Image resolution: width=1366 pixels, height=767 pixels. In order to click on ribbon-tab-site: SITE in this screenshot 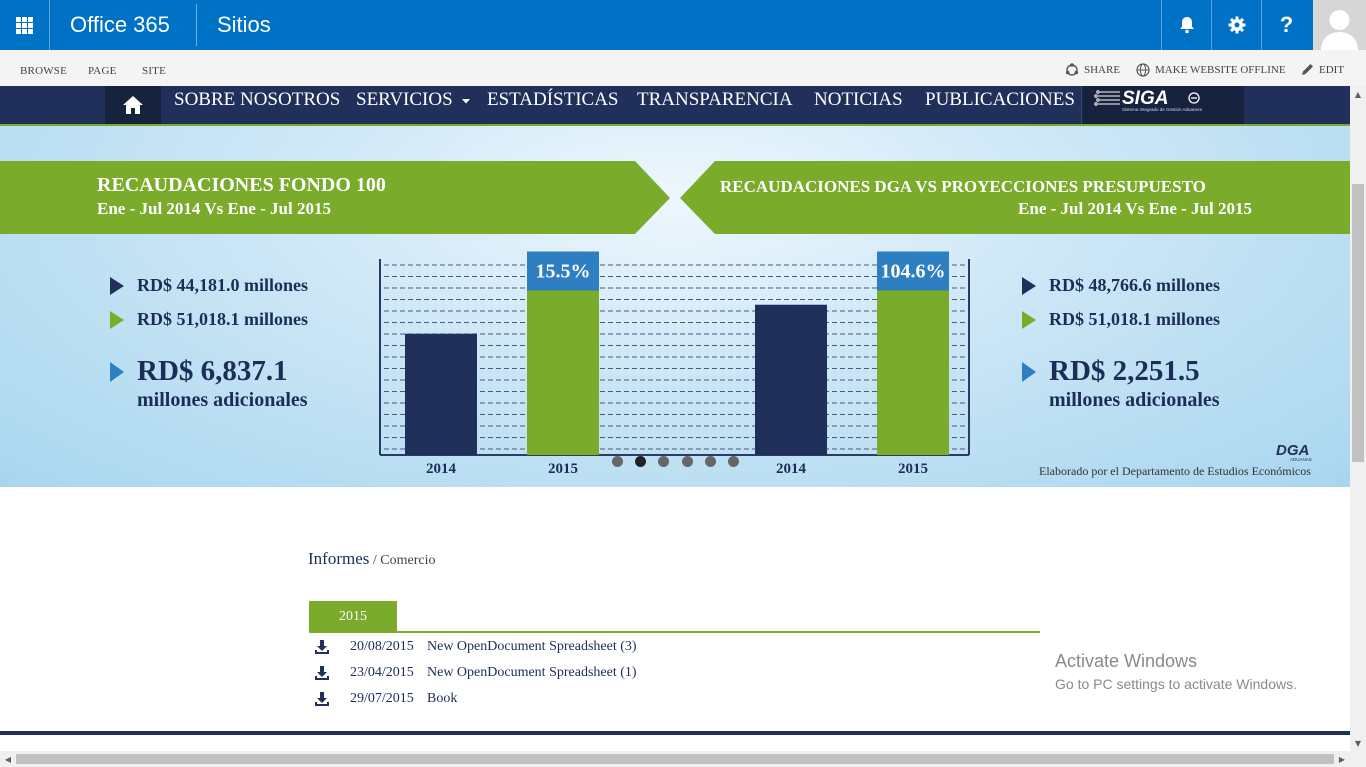, I will do `click(154, 71)`.